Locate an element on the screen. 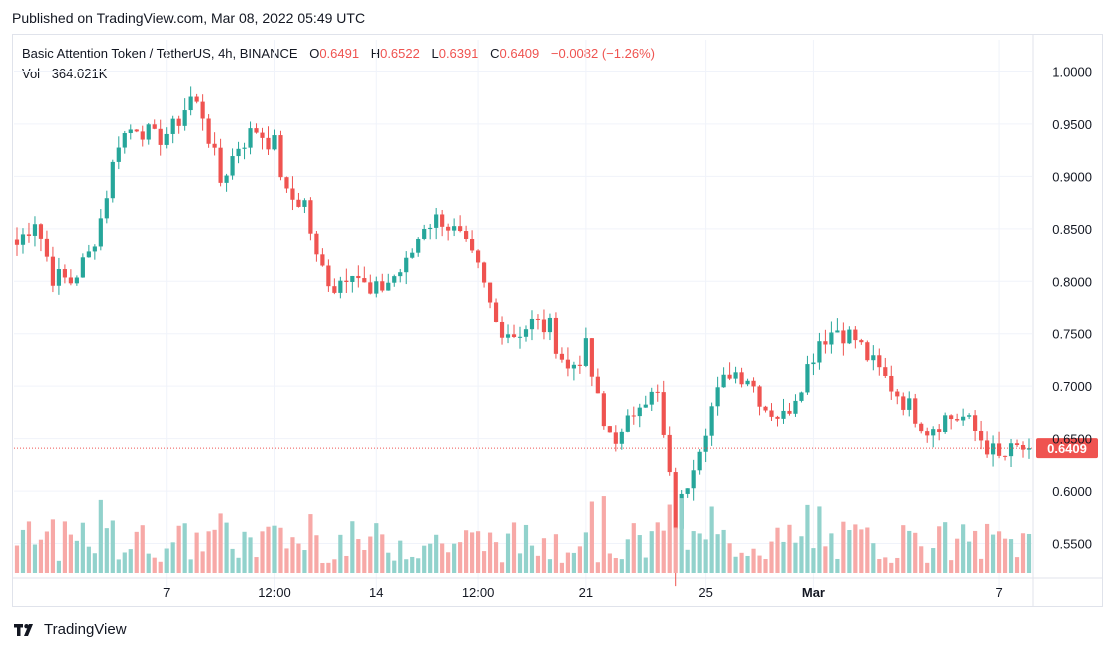 This screenshot has width=1116, height=652. y-tick-label: 1.0000 is located at coordinates (1072, 71).